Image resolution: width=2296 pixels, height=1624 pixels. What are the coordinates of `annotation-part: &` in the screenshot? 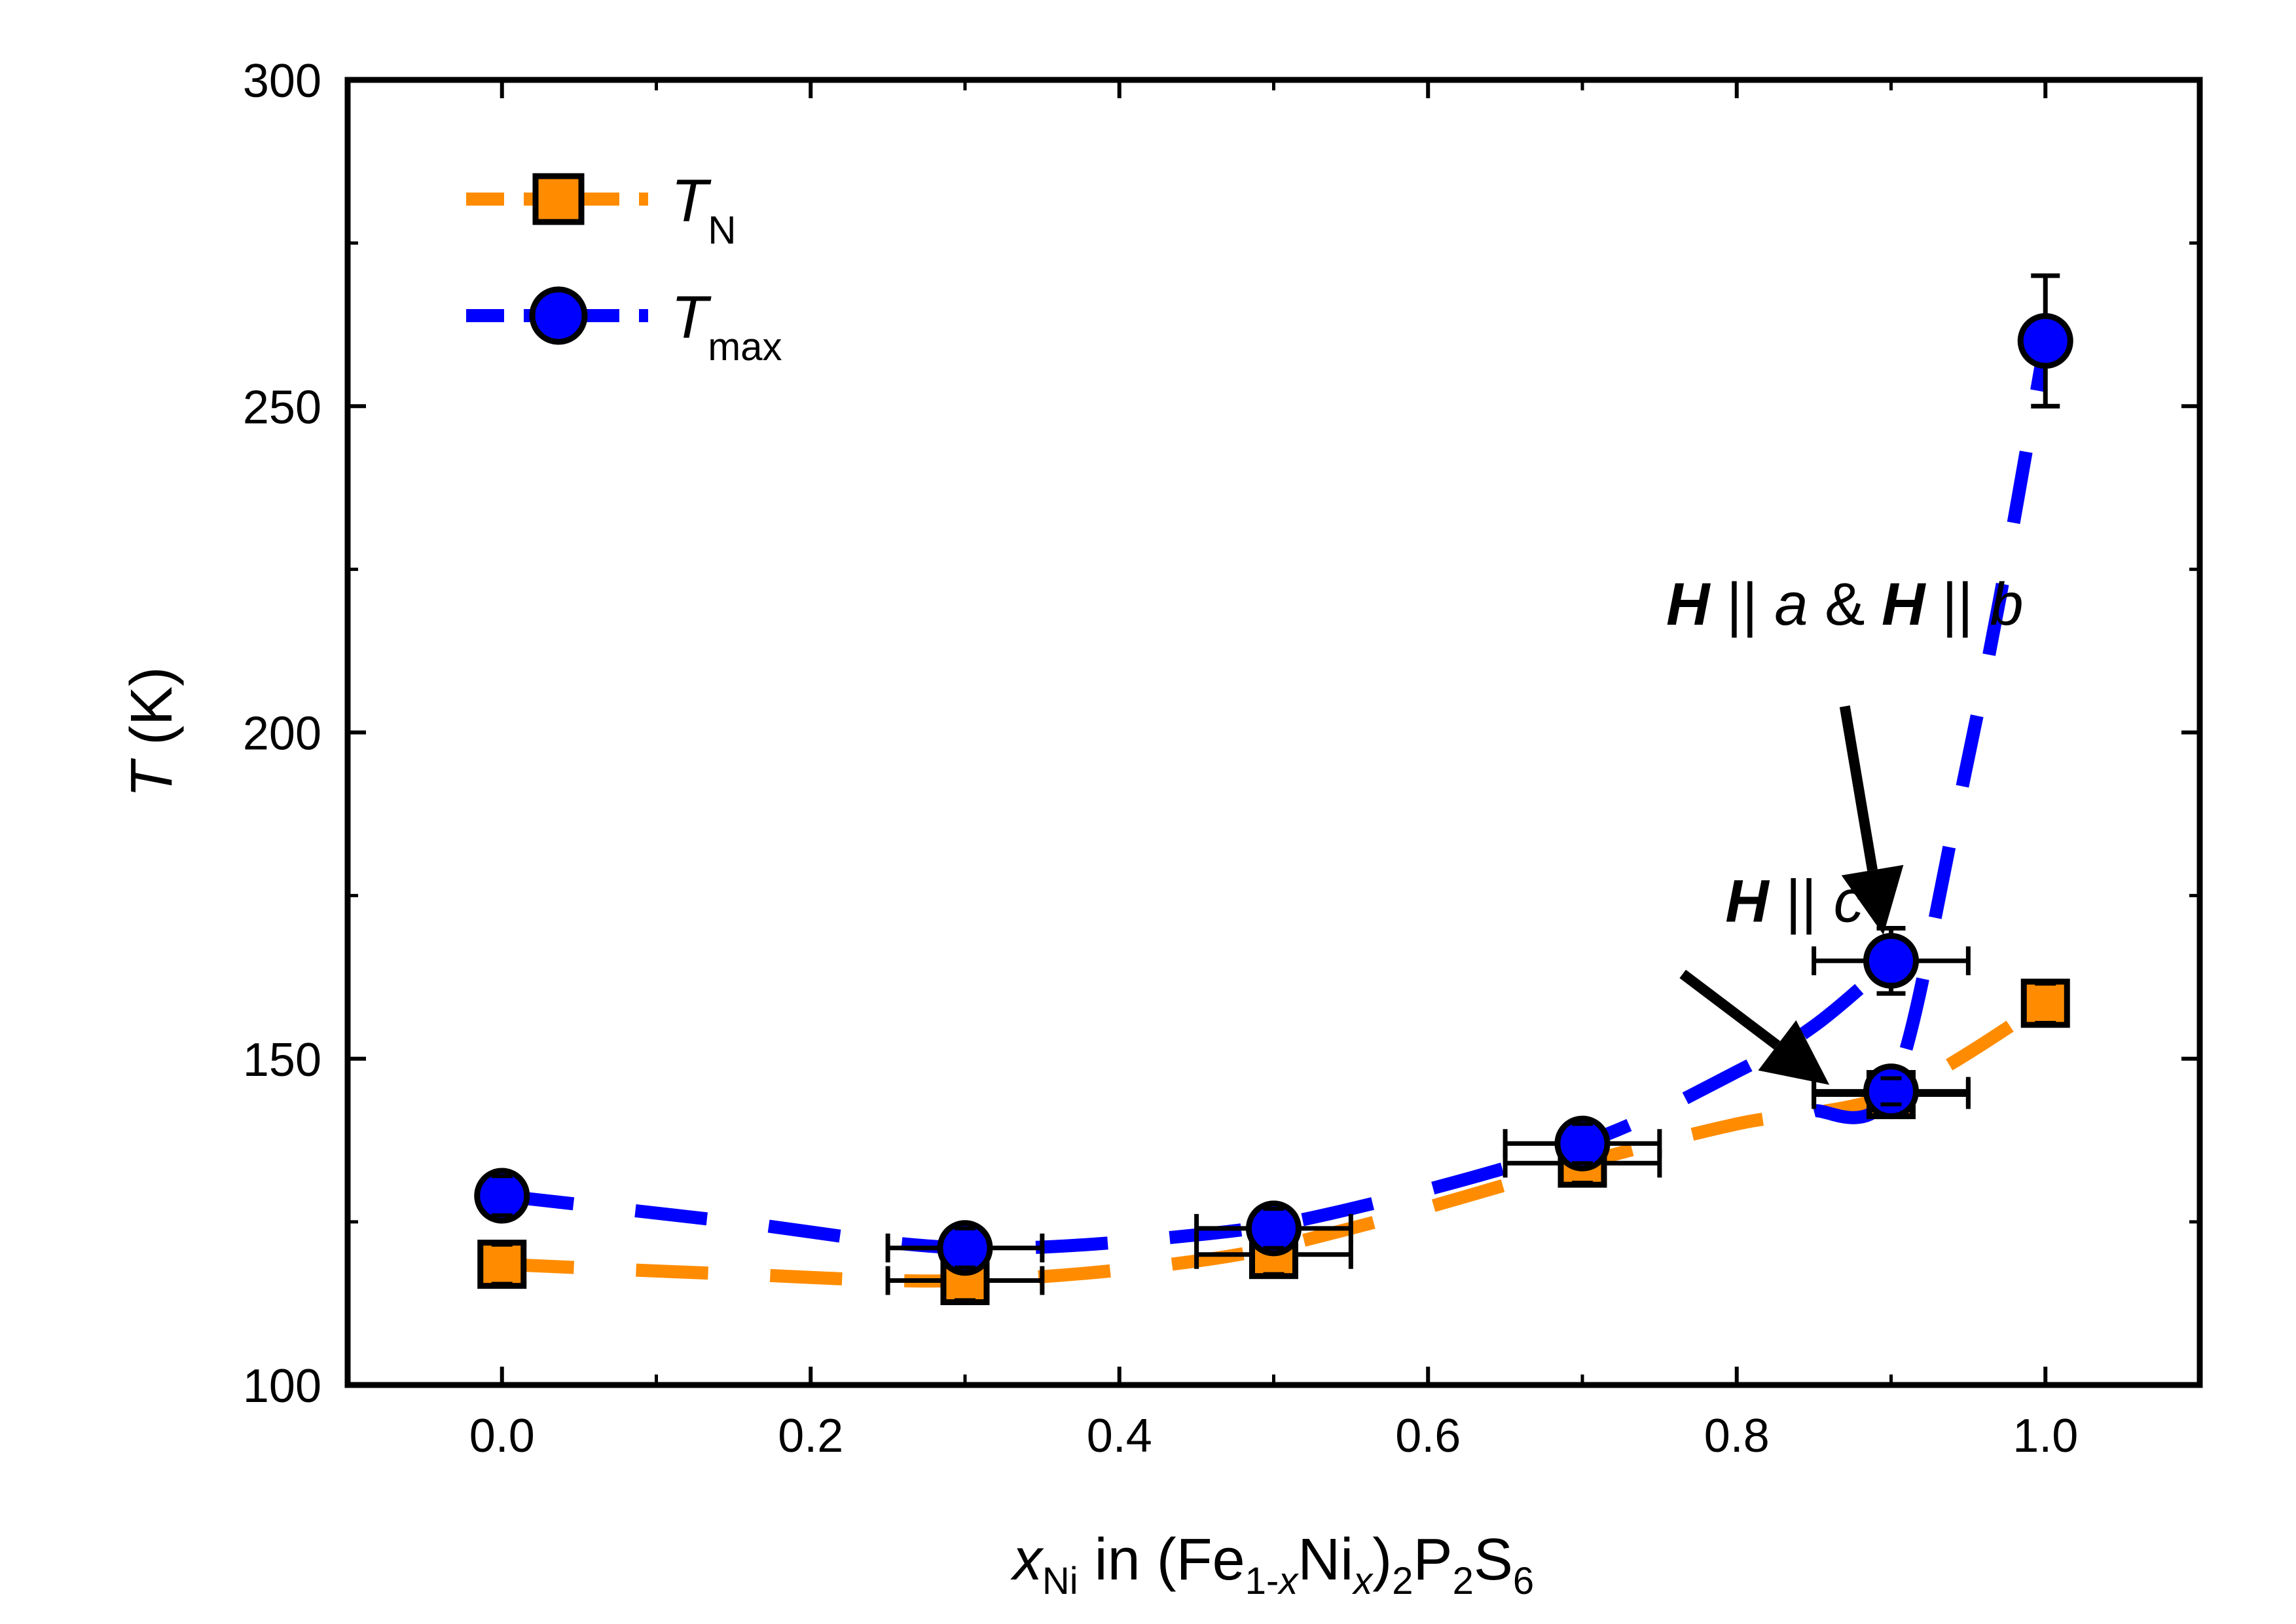 It's located at (1845, 604).